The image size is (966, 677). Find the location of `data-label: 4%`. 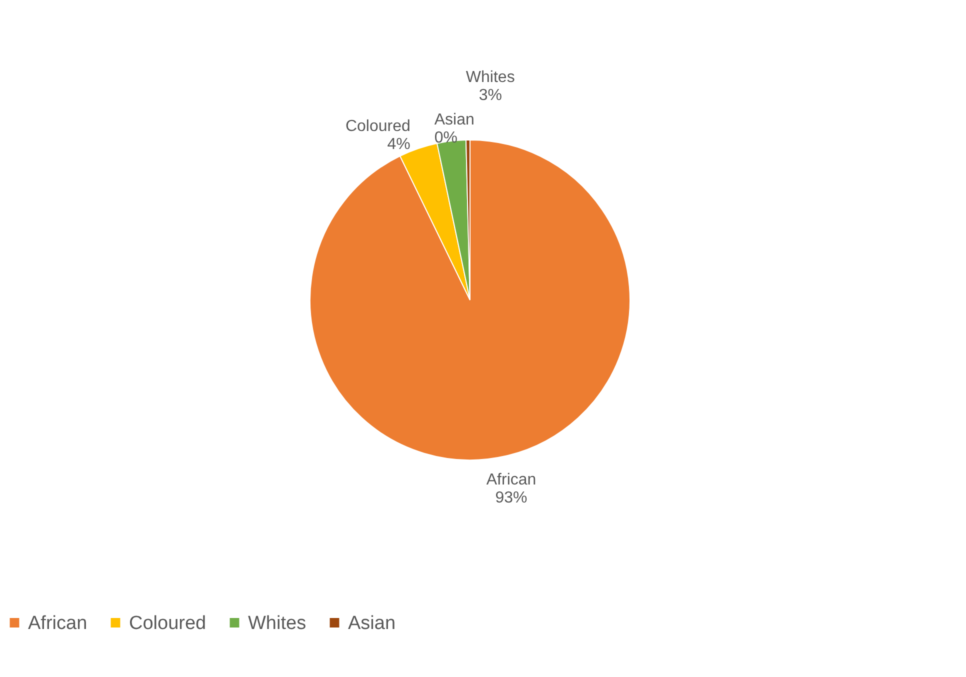

data-label: 4% is located at coordinates (398, 144).